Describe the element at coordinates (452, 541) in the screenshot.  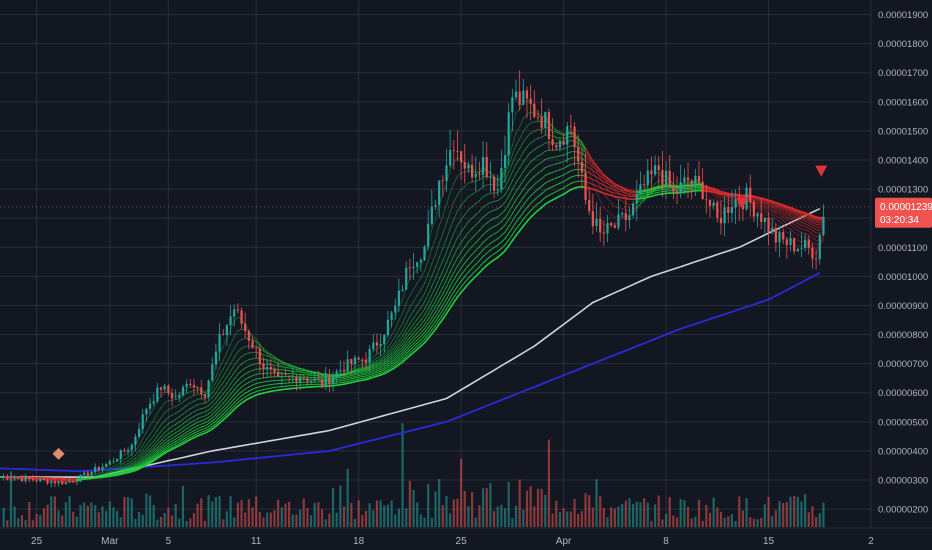
I see `time-axis: 25 Mar 5 11 18 25 Apr 8 15 2` at that location.